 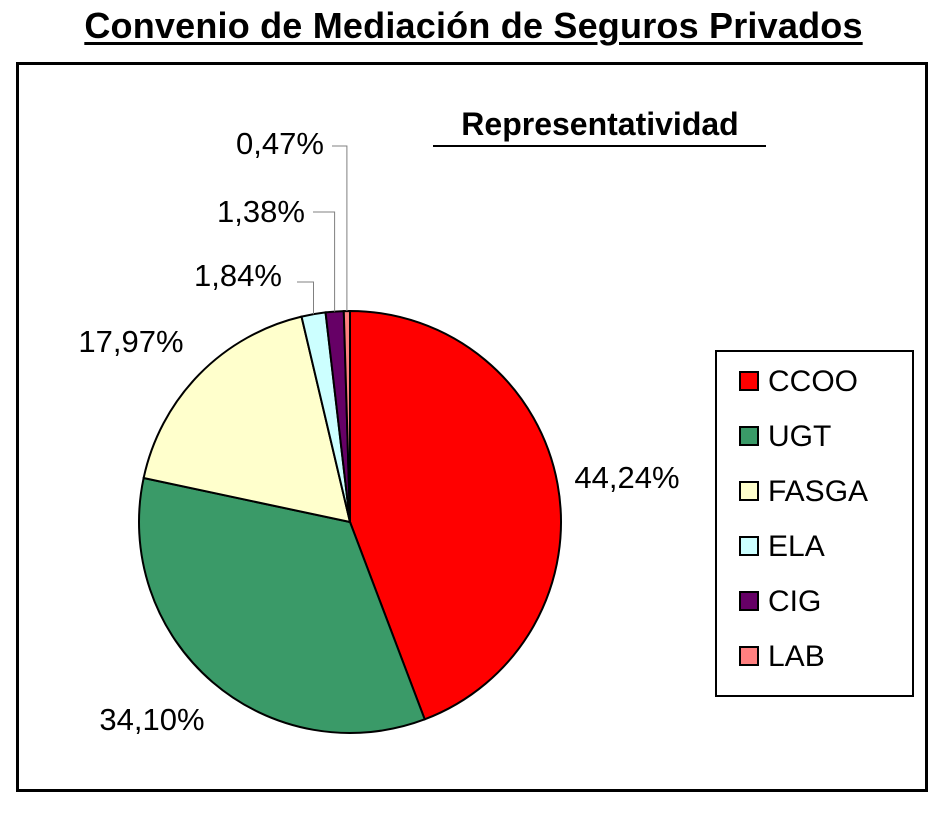 What do you see at coordinates (280, 143) in the screenshot?
I see `slice-label-lab: 0,47%` at bounding box center [280, 143].